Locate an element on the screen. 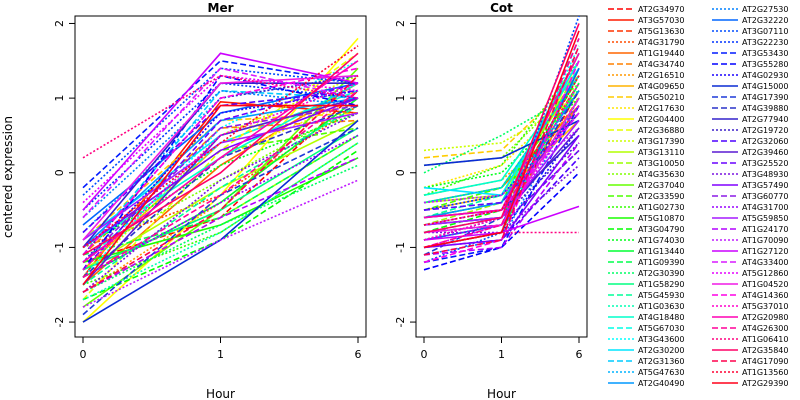 The width and height of the screenshot is (800, 400). series-line-at5g47630 is located at coordinates (501, 139).